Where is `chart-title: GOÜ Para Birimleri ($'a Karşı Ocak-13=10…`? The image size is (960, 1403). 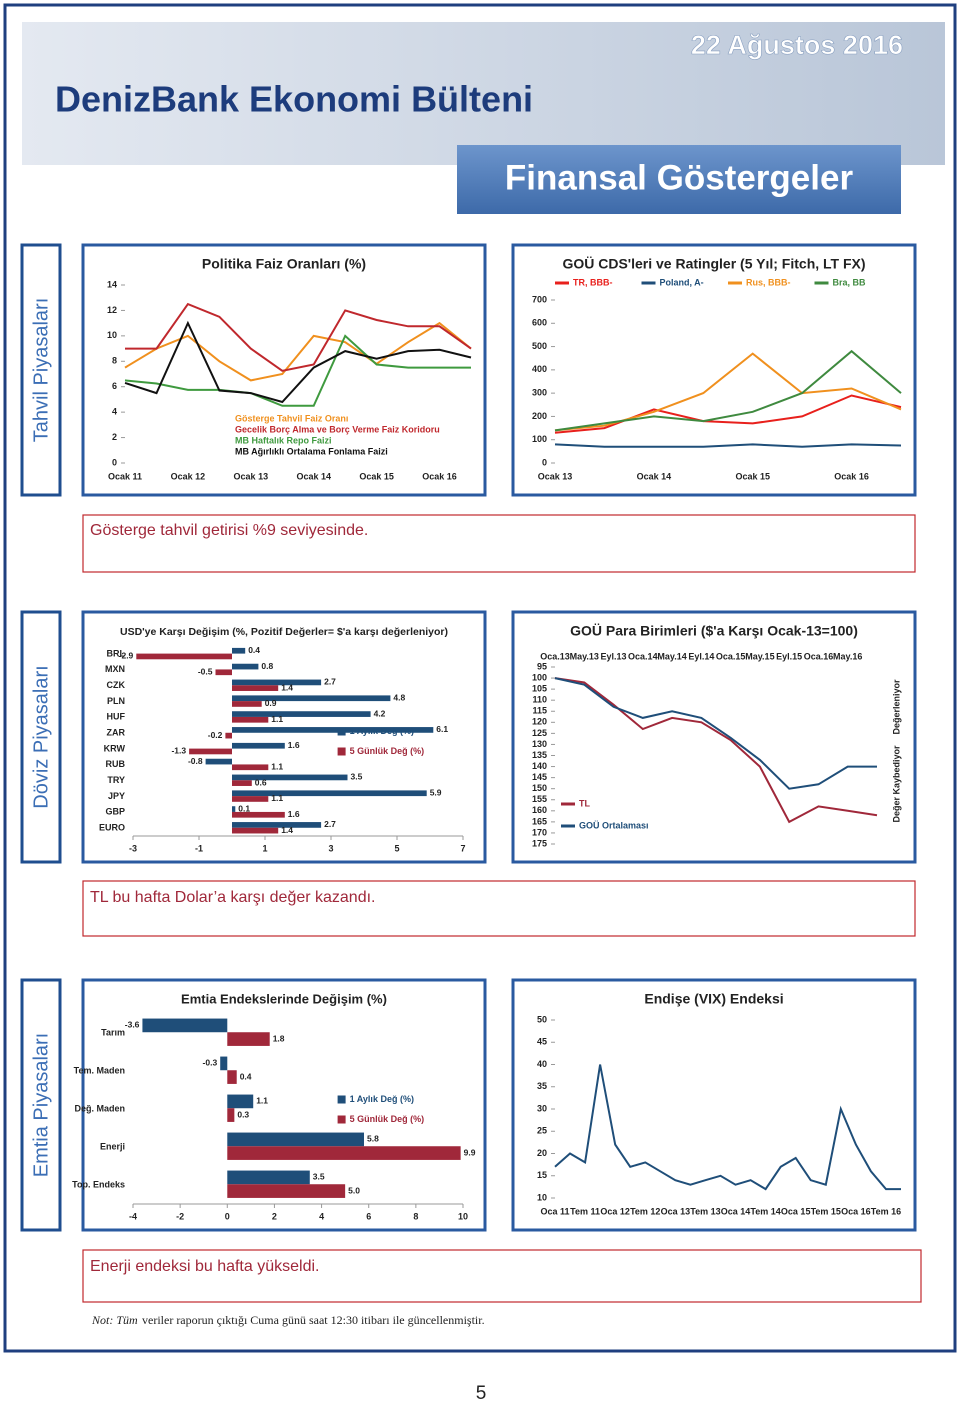
chart-title: GOÜ Para Birimleri ($'a Karşı Ocak-13=10… is located at coordinates (714, 631).